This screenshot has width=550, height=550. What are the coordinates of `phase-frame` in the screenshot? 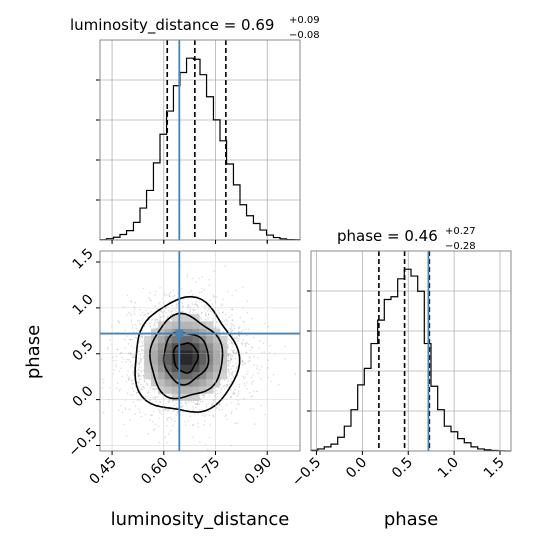 It's located at (411, 351).